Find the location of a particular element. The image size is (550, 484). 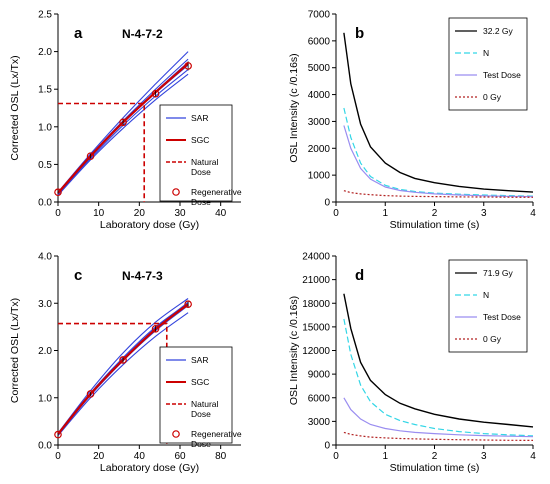

y-tick-label: 0.0 is located at coordinates (45, 203).